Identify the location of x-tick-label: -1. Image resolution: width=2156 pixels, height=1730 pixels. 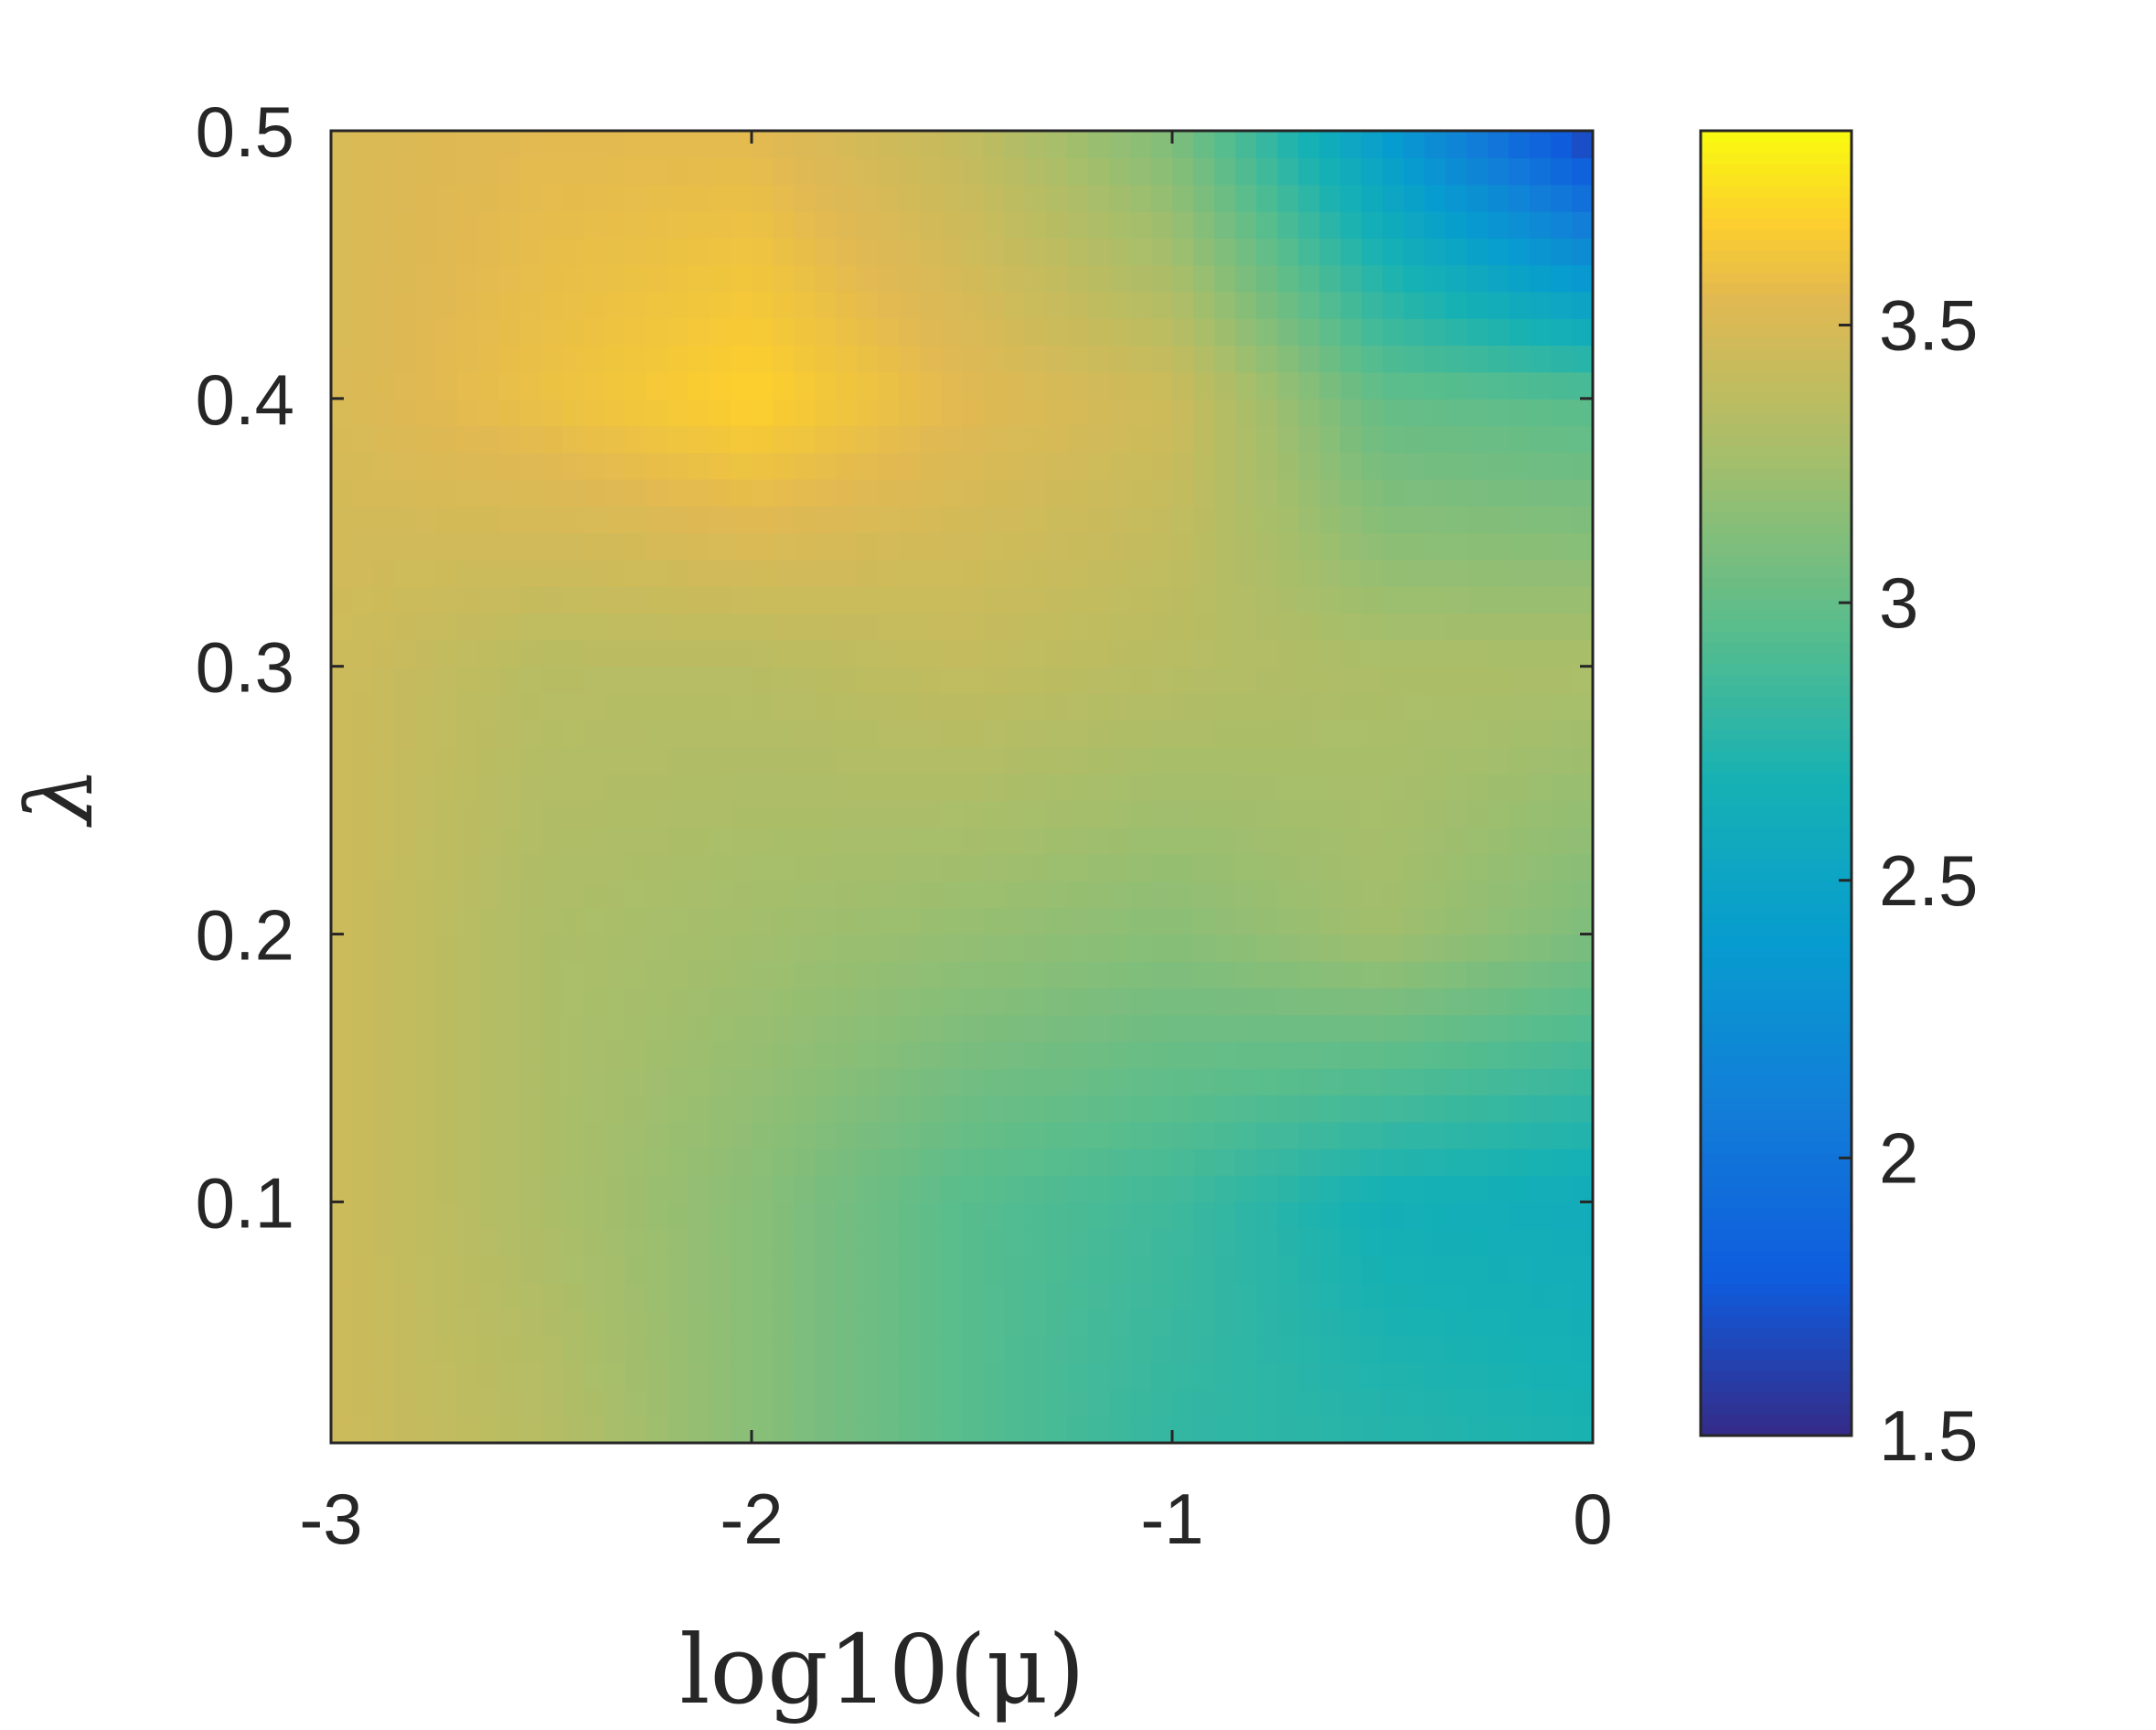
(1171, 1519).